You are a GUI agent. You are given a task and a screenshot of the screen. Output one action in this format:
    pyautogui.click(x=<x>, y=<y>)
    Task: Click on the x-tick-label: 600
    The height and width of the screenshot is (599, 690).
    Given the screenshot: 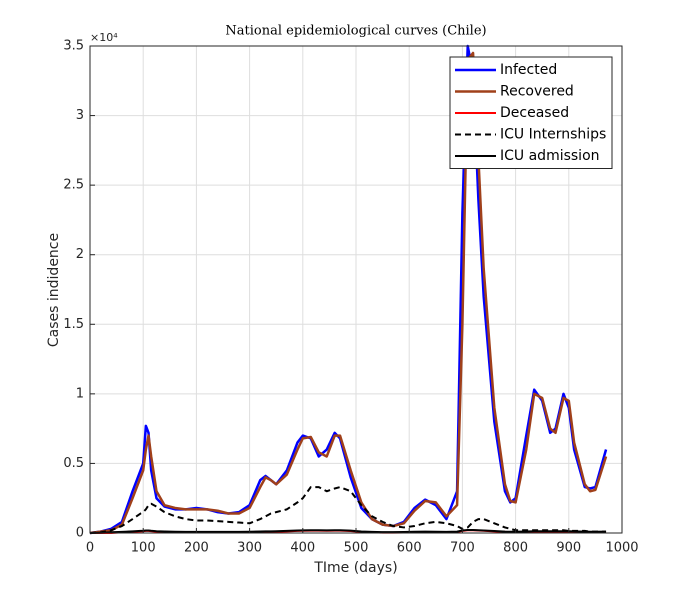 What is the action you would take?
    pyautogui.click(x=409, y=548)
    